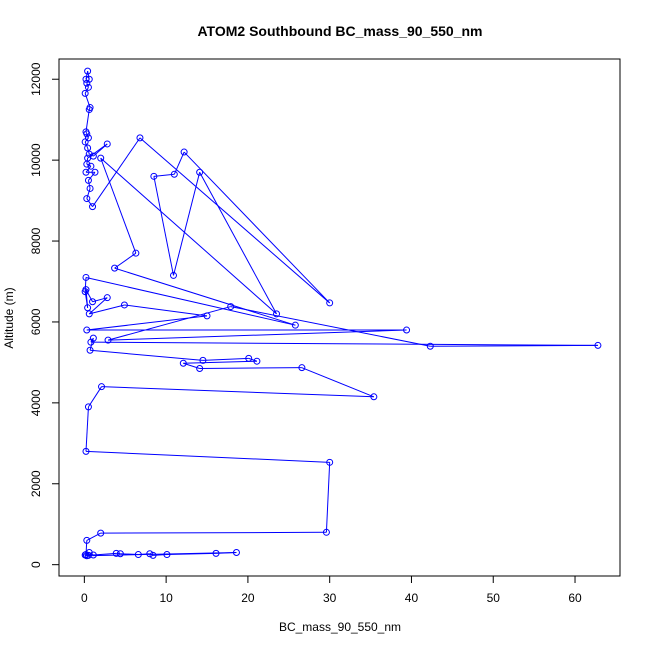 The image size is (650, 650). What do you see at coordinates (36, 321) in the screenshot?
I see `y-tick-label: 6000` at bounding box center [36, 321].